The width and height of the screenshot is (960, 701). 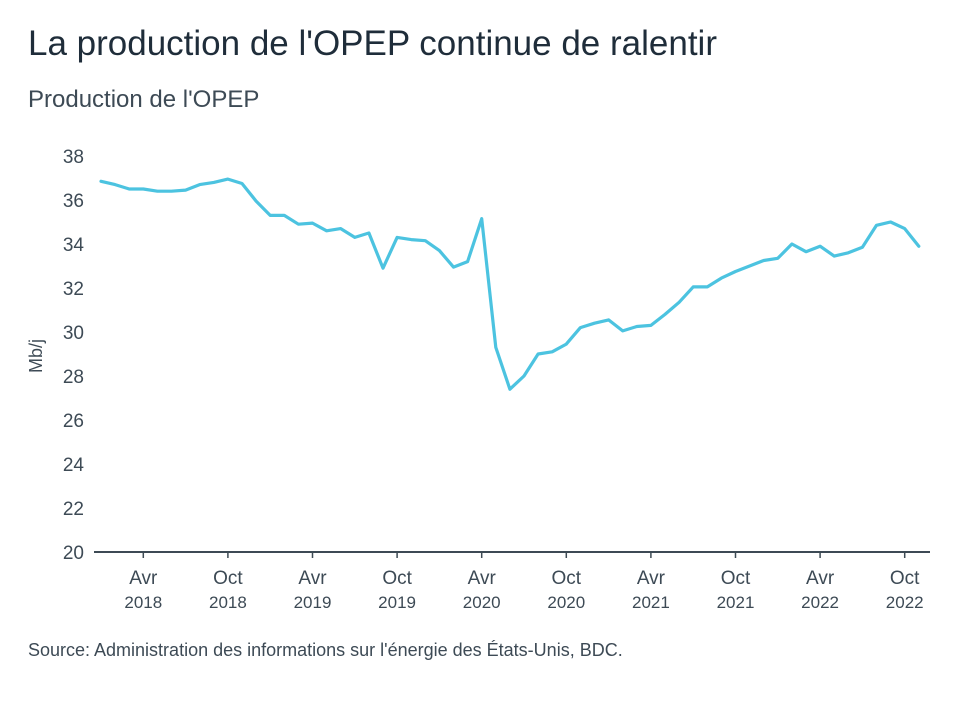 I want to click on y-tick-label: 20, so click(x=73, y=553).